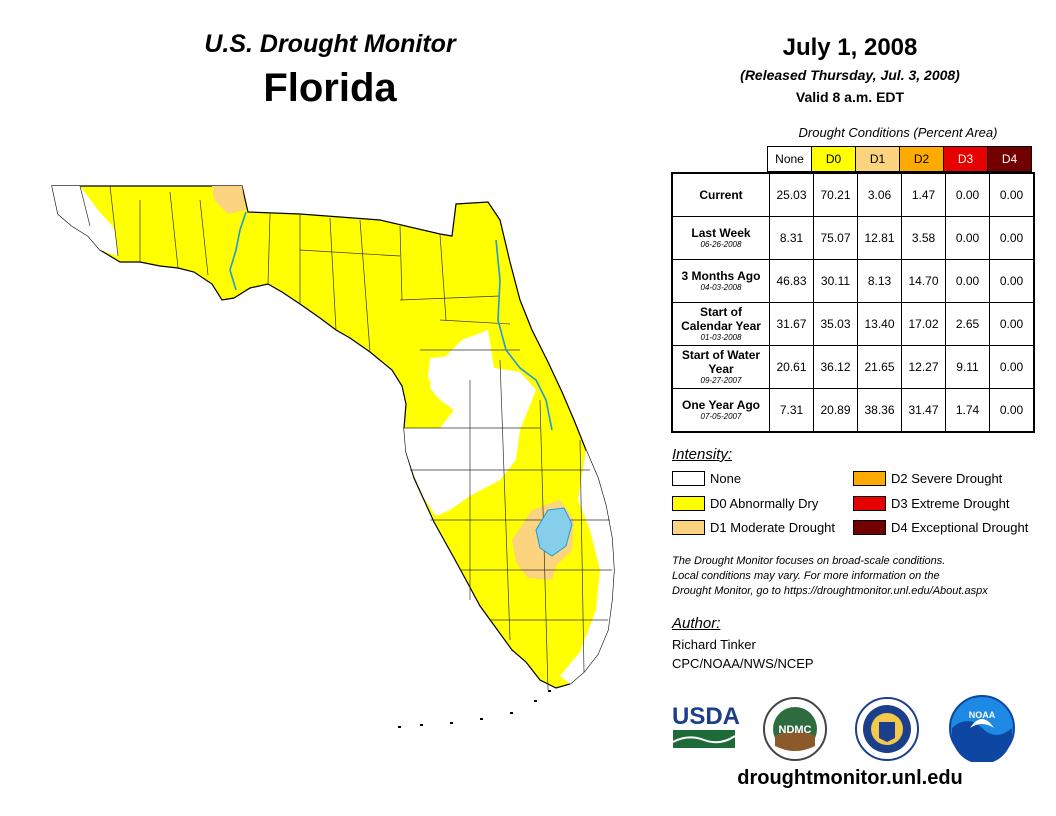 This screenshot has height=816, width=1056. I want to click on table-cell: 8.13, so click(879, 281).